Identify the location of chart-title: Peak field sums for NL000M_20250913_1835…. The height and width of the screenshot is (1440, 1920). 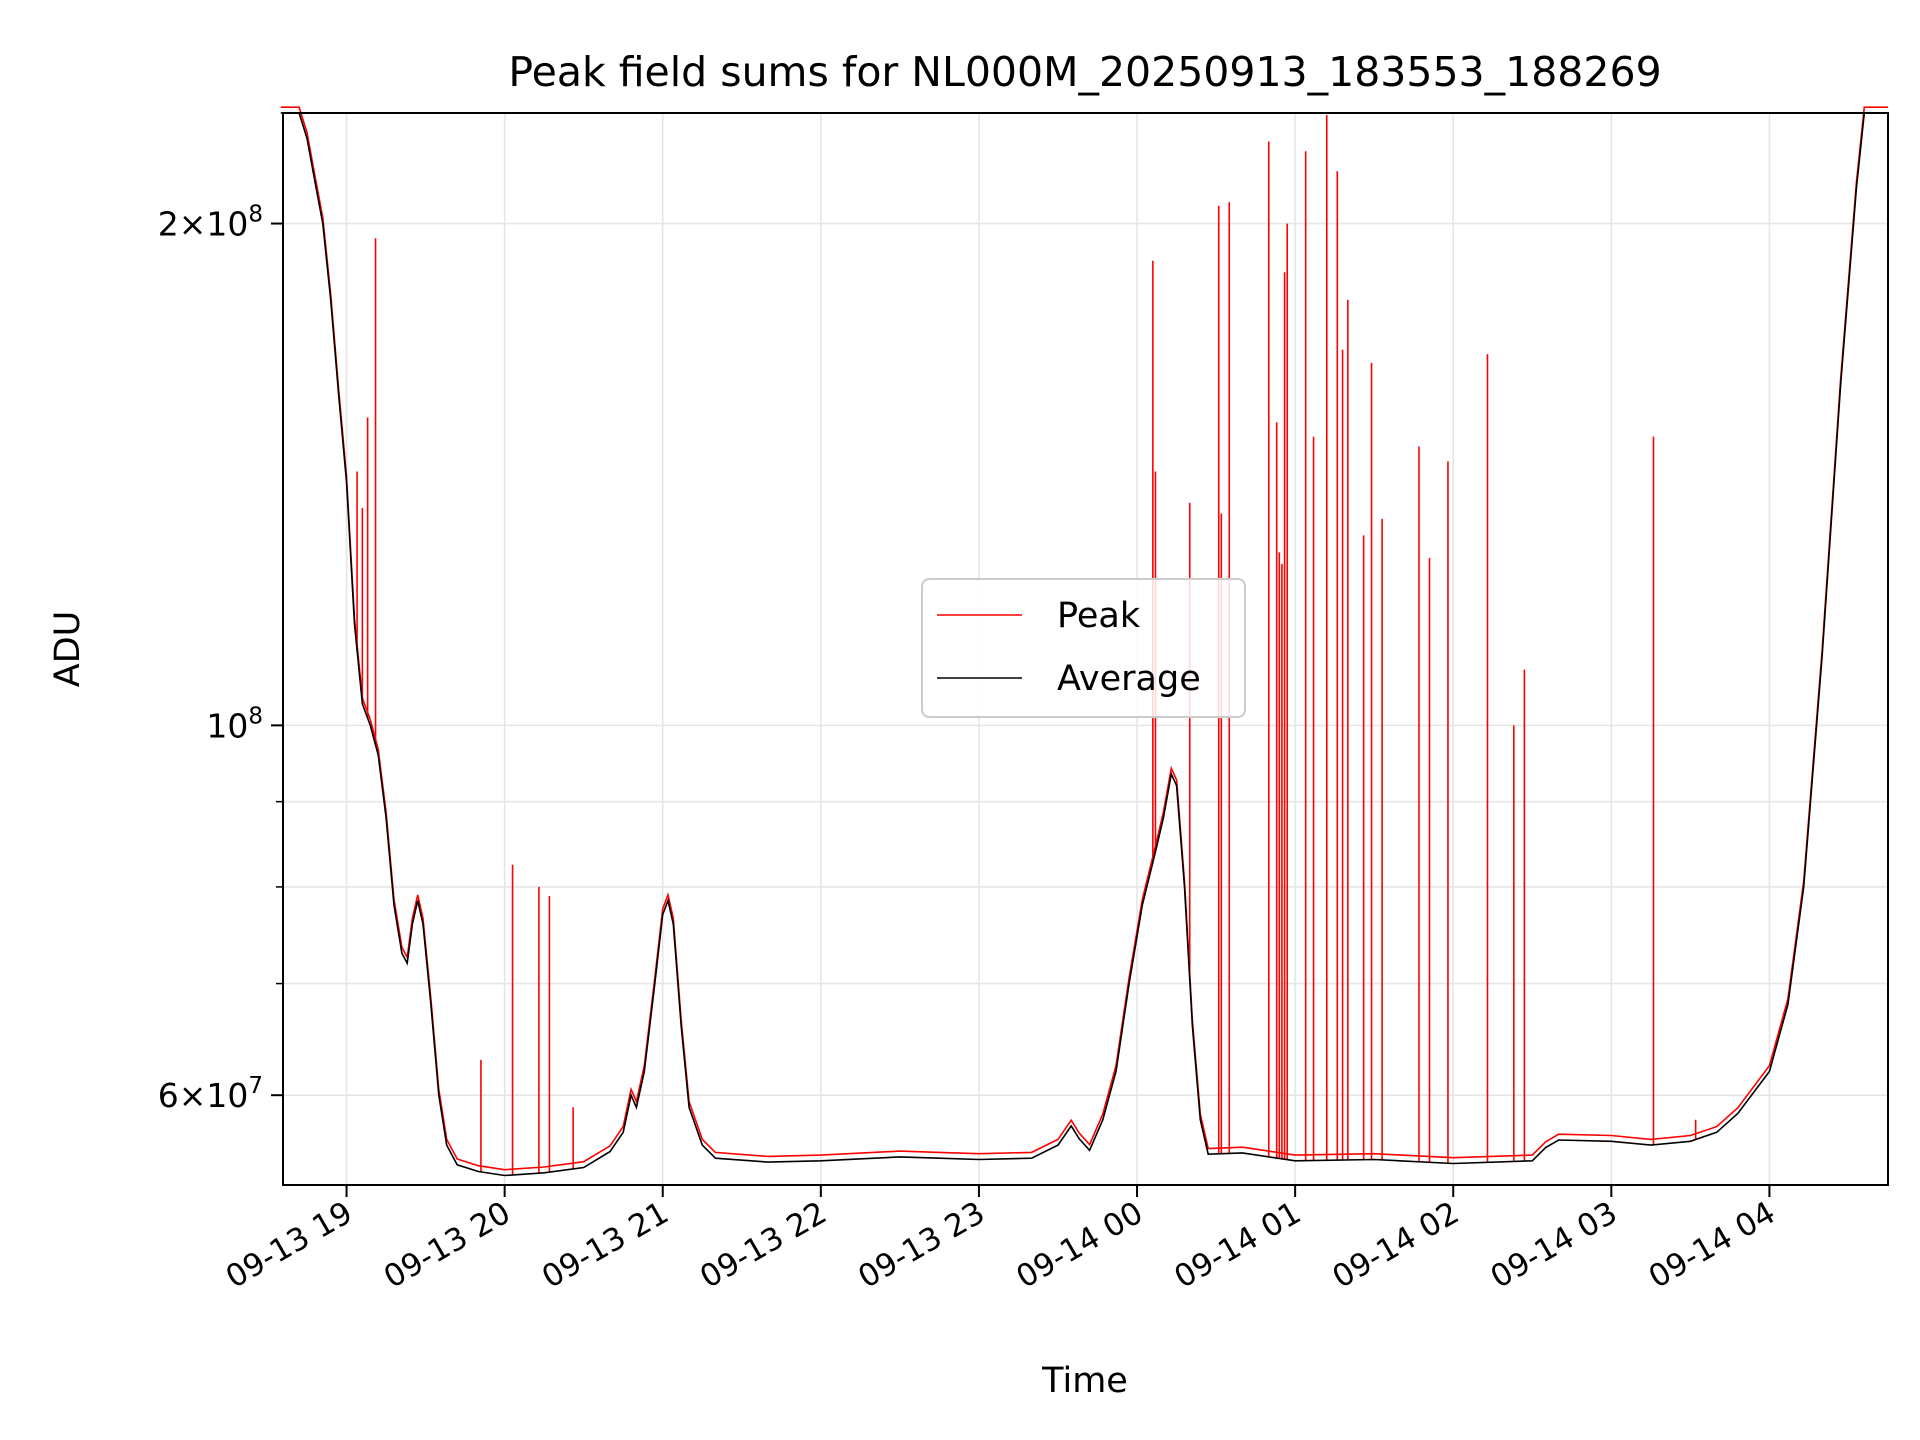
(1084, 72).